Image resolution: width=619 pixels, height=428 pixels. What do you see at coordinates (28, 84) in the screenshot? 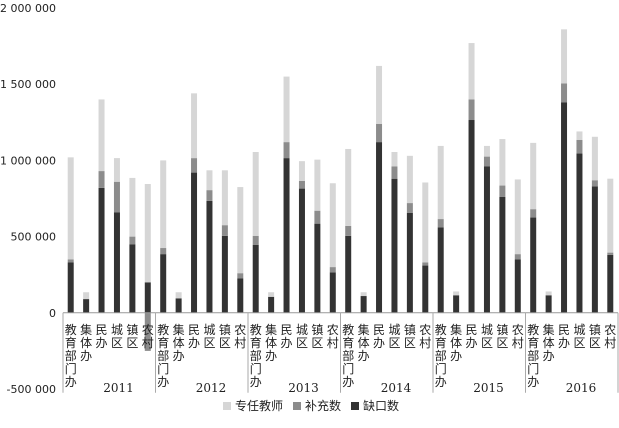
I see `y-tick-label: 1 500 000` at bounding box center [28, 84].